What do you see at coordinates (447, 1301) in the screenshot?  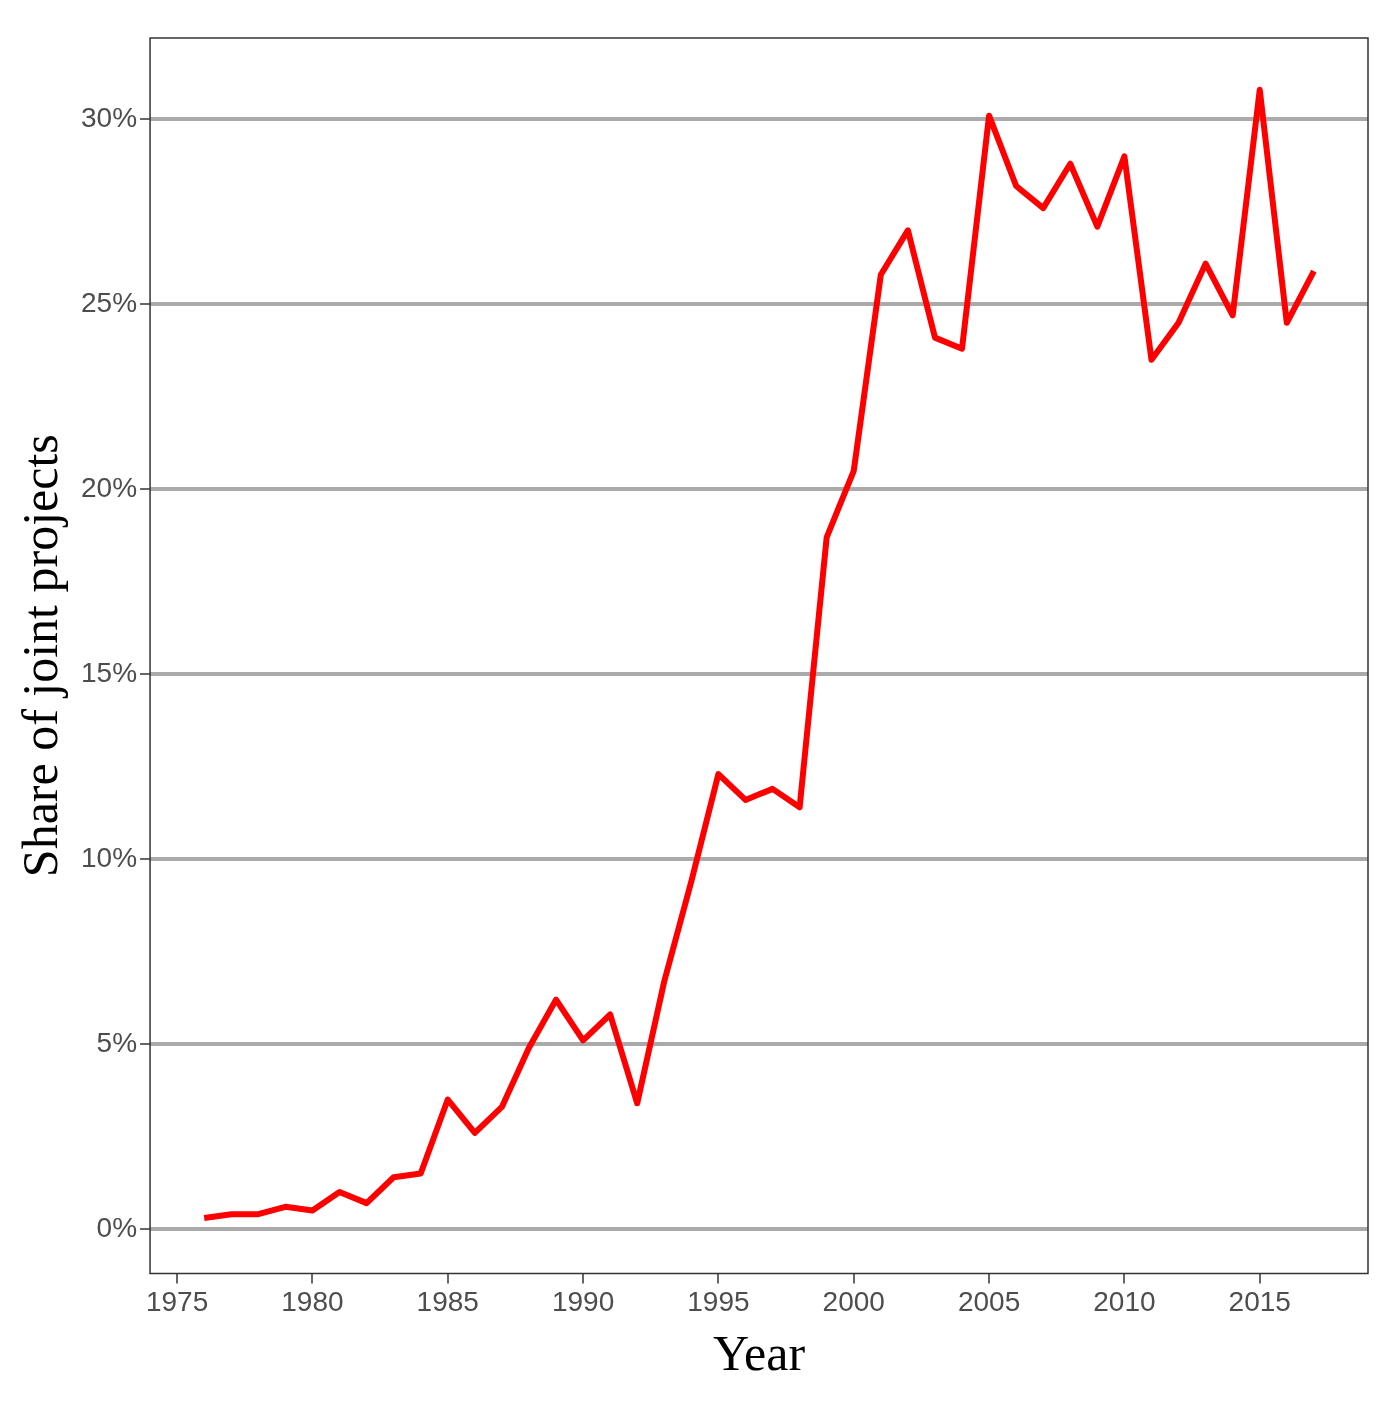 I see `x-tick-label: 1985` at bounding box center [447, 1301].